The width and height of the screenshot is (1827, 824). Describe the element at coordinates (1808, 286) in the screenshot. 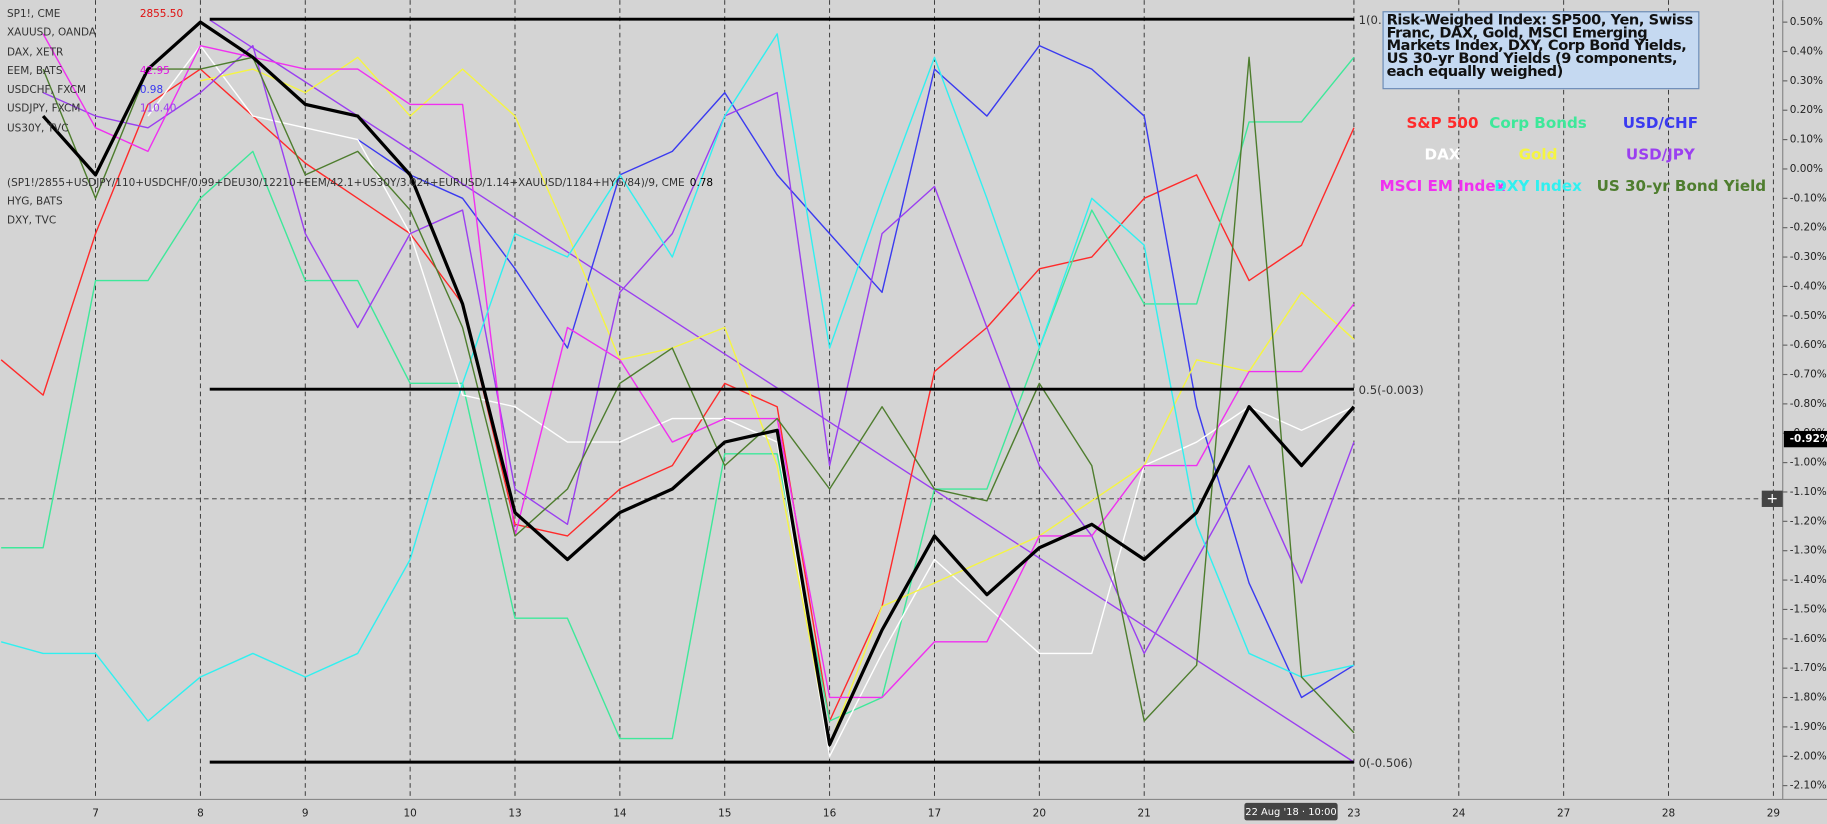

I see `y-tick-label: -0.40%` at that location.